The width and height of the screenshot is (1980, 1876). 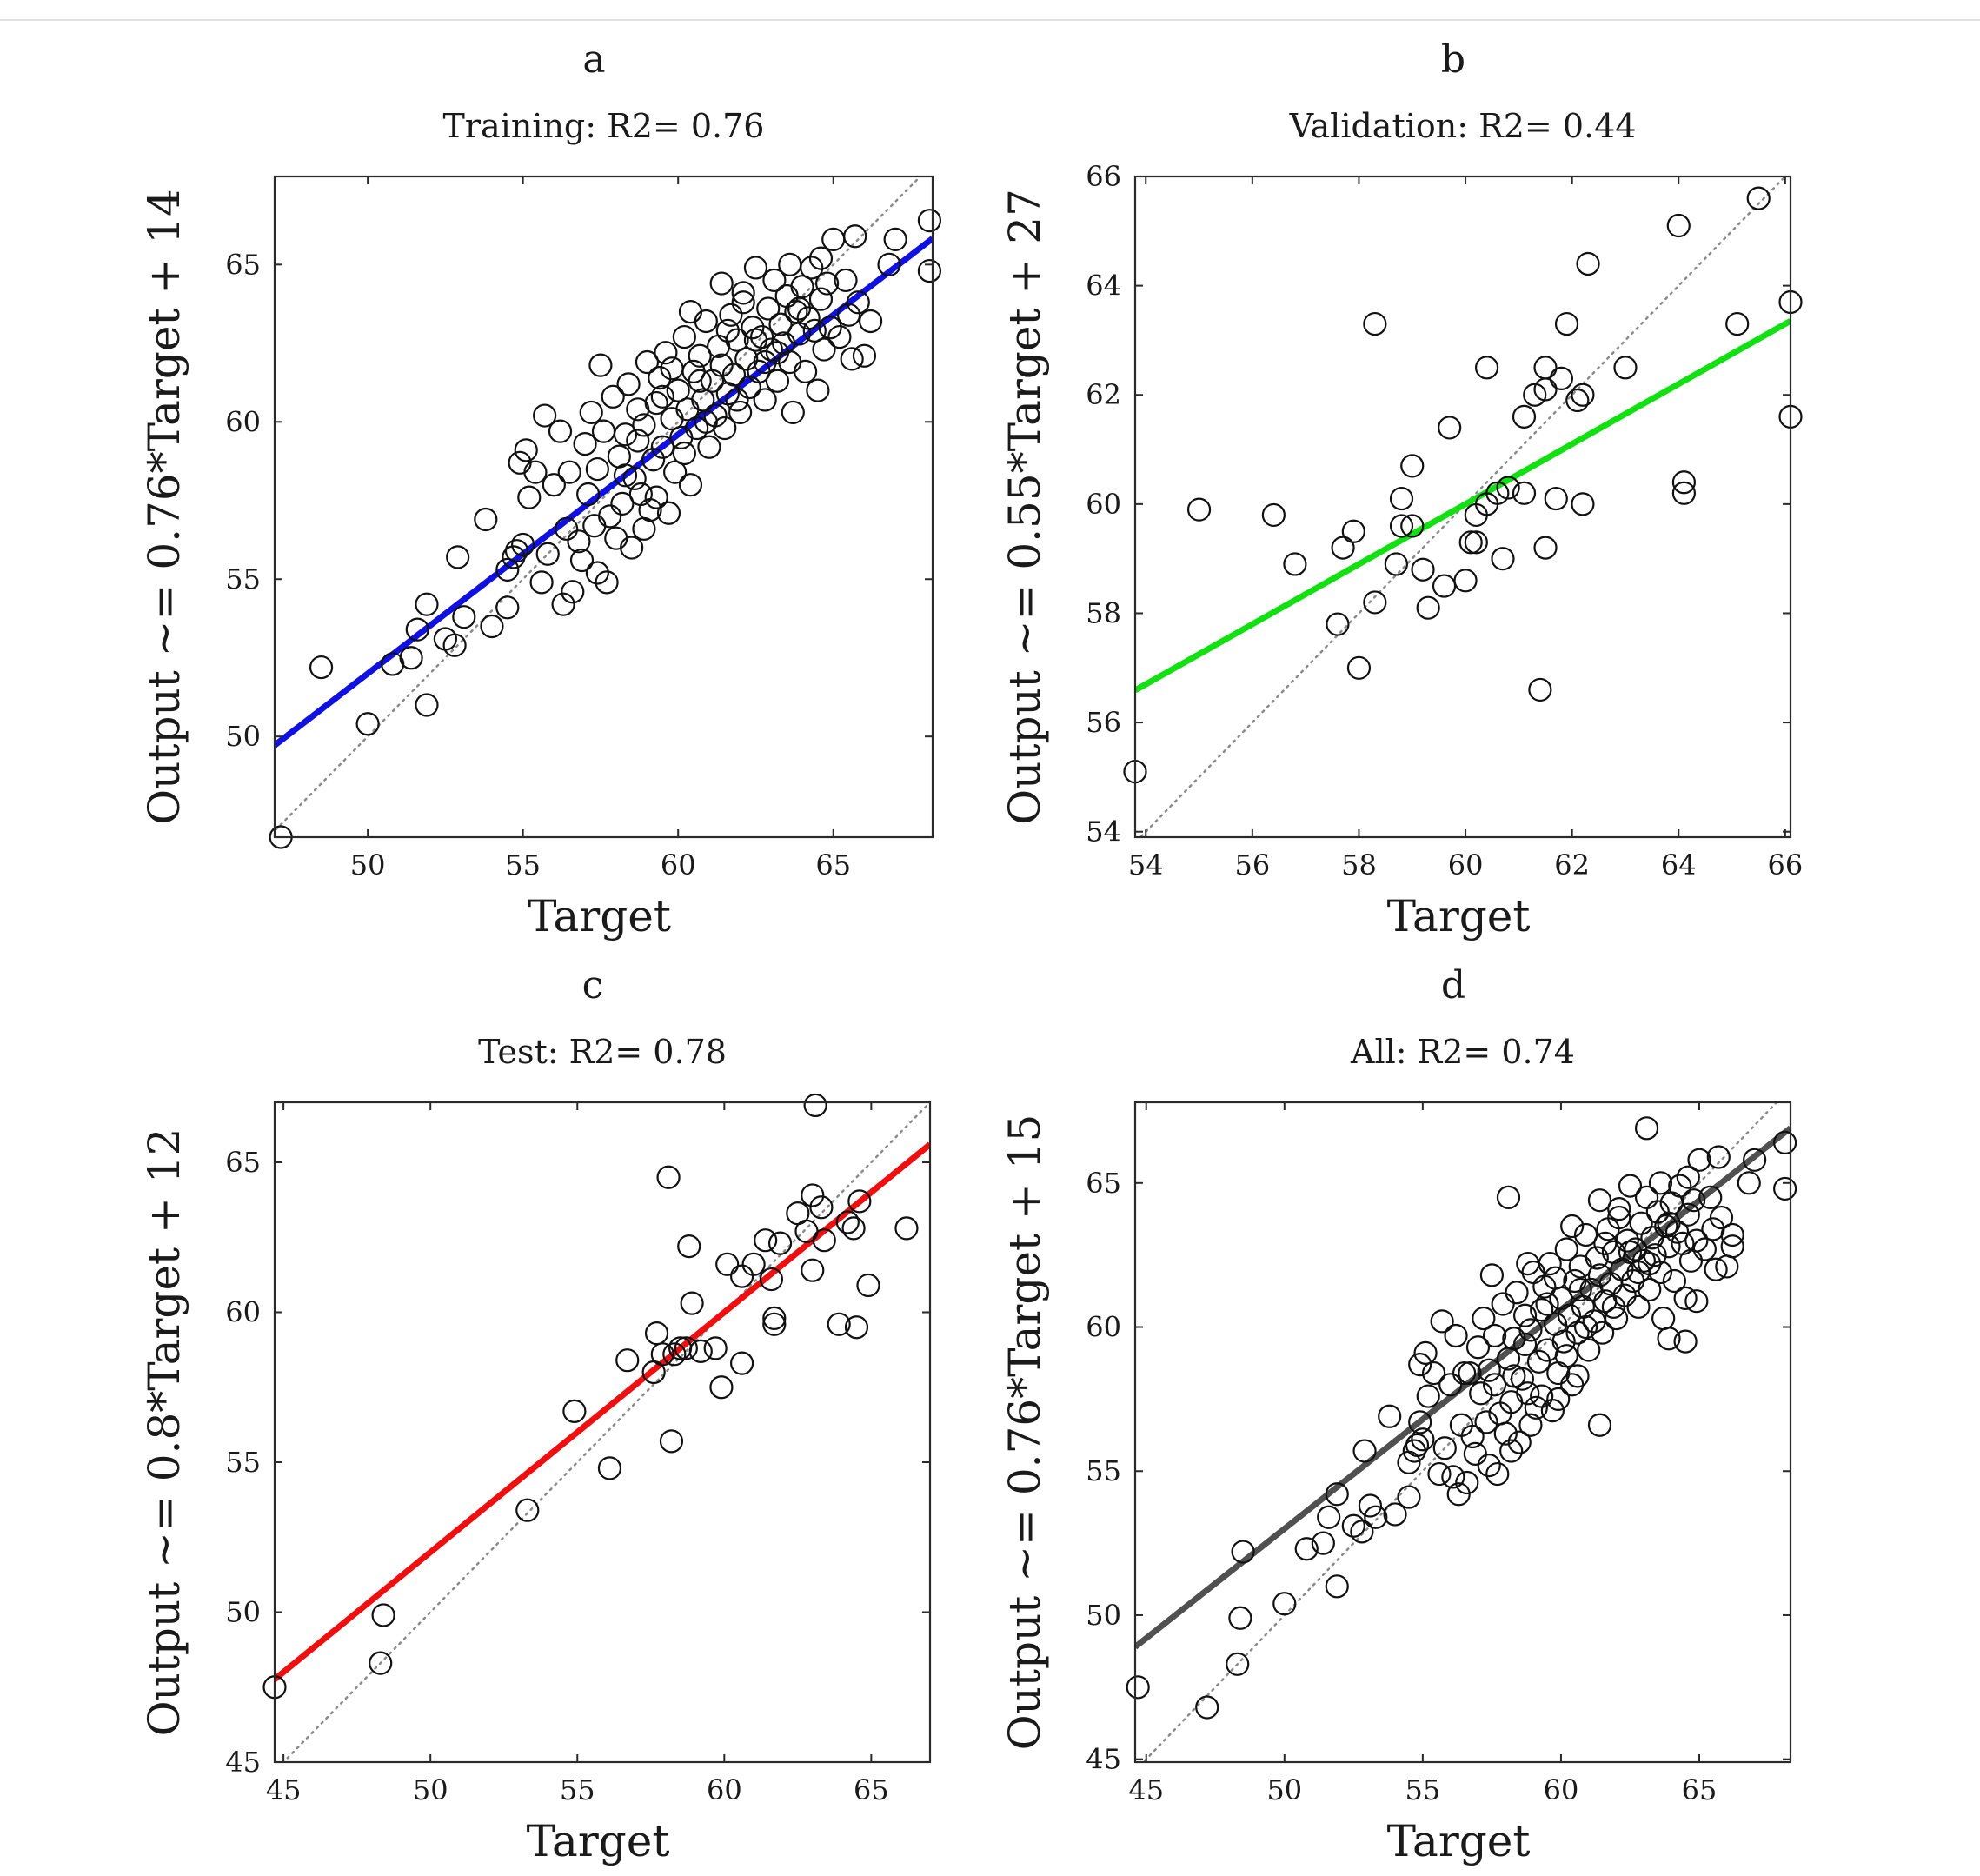 What do you see at coordinates (593, 986) in the screenshot?
I see `panel-letter: c` at bounding box center [593, 986].